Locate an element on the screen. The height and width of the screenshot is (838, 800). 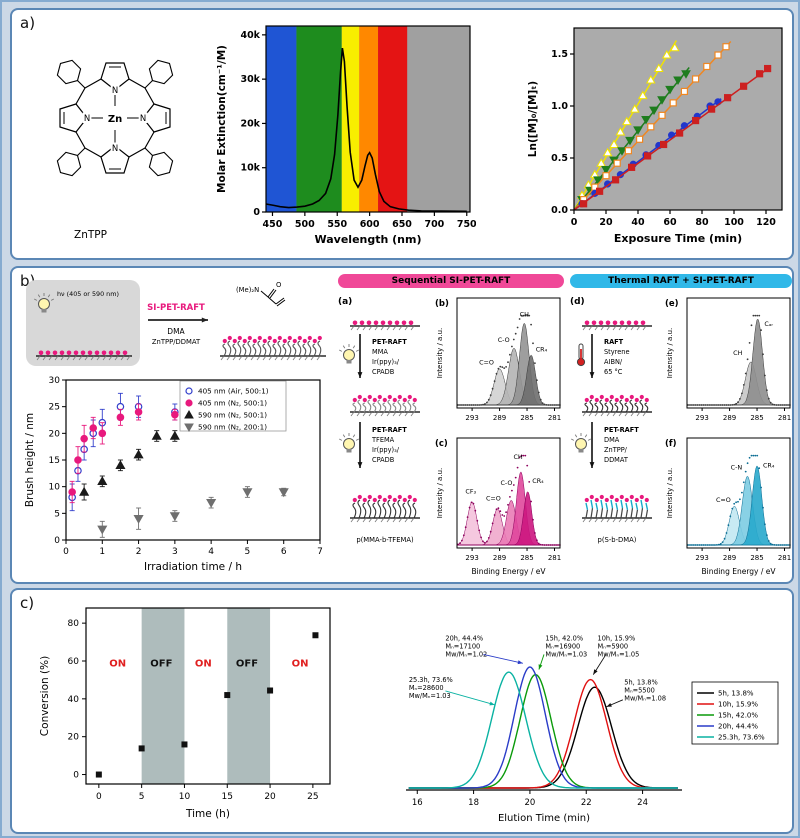
svg-text: 65 °C is located at coordinates (613, 372).